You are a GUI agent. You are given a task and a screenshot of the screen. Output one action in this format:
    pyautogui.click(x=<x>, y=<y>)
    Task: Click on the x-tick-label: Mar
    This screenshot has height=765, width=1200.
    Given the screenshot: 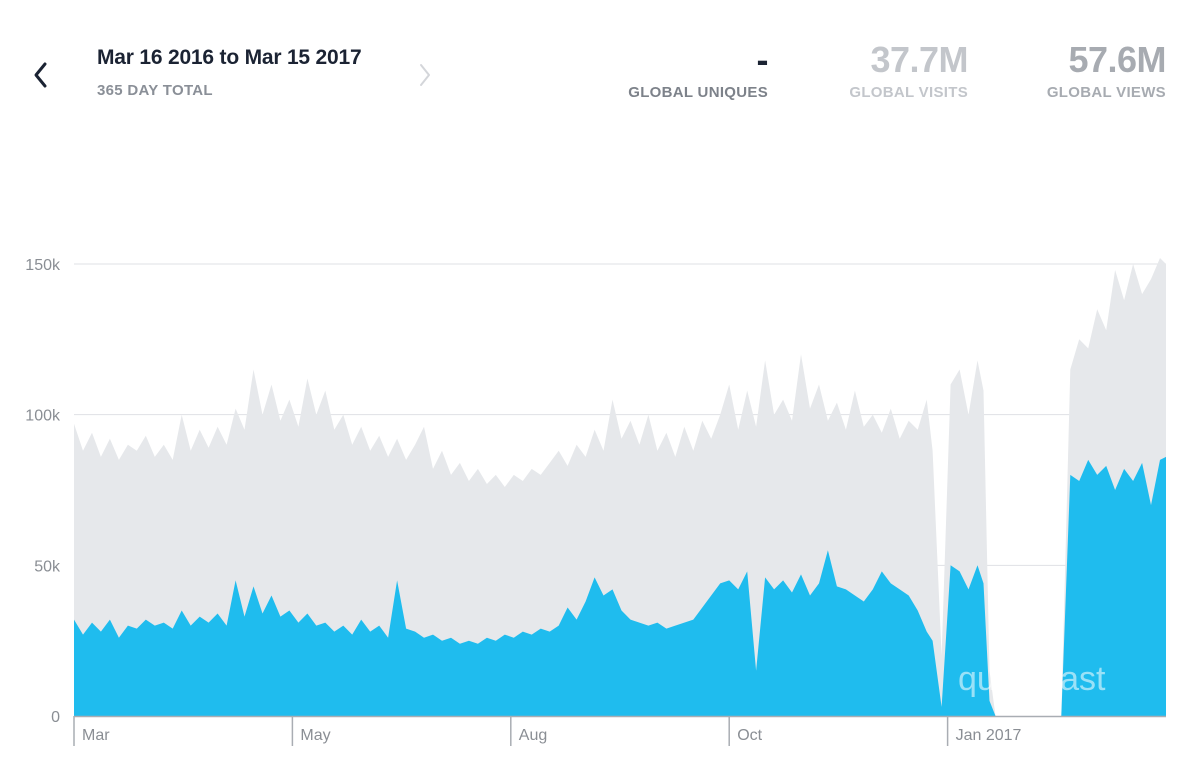 What is the action you would take?
    pyautogui.click(x=96, y=735)
    